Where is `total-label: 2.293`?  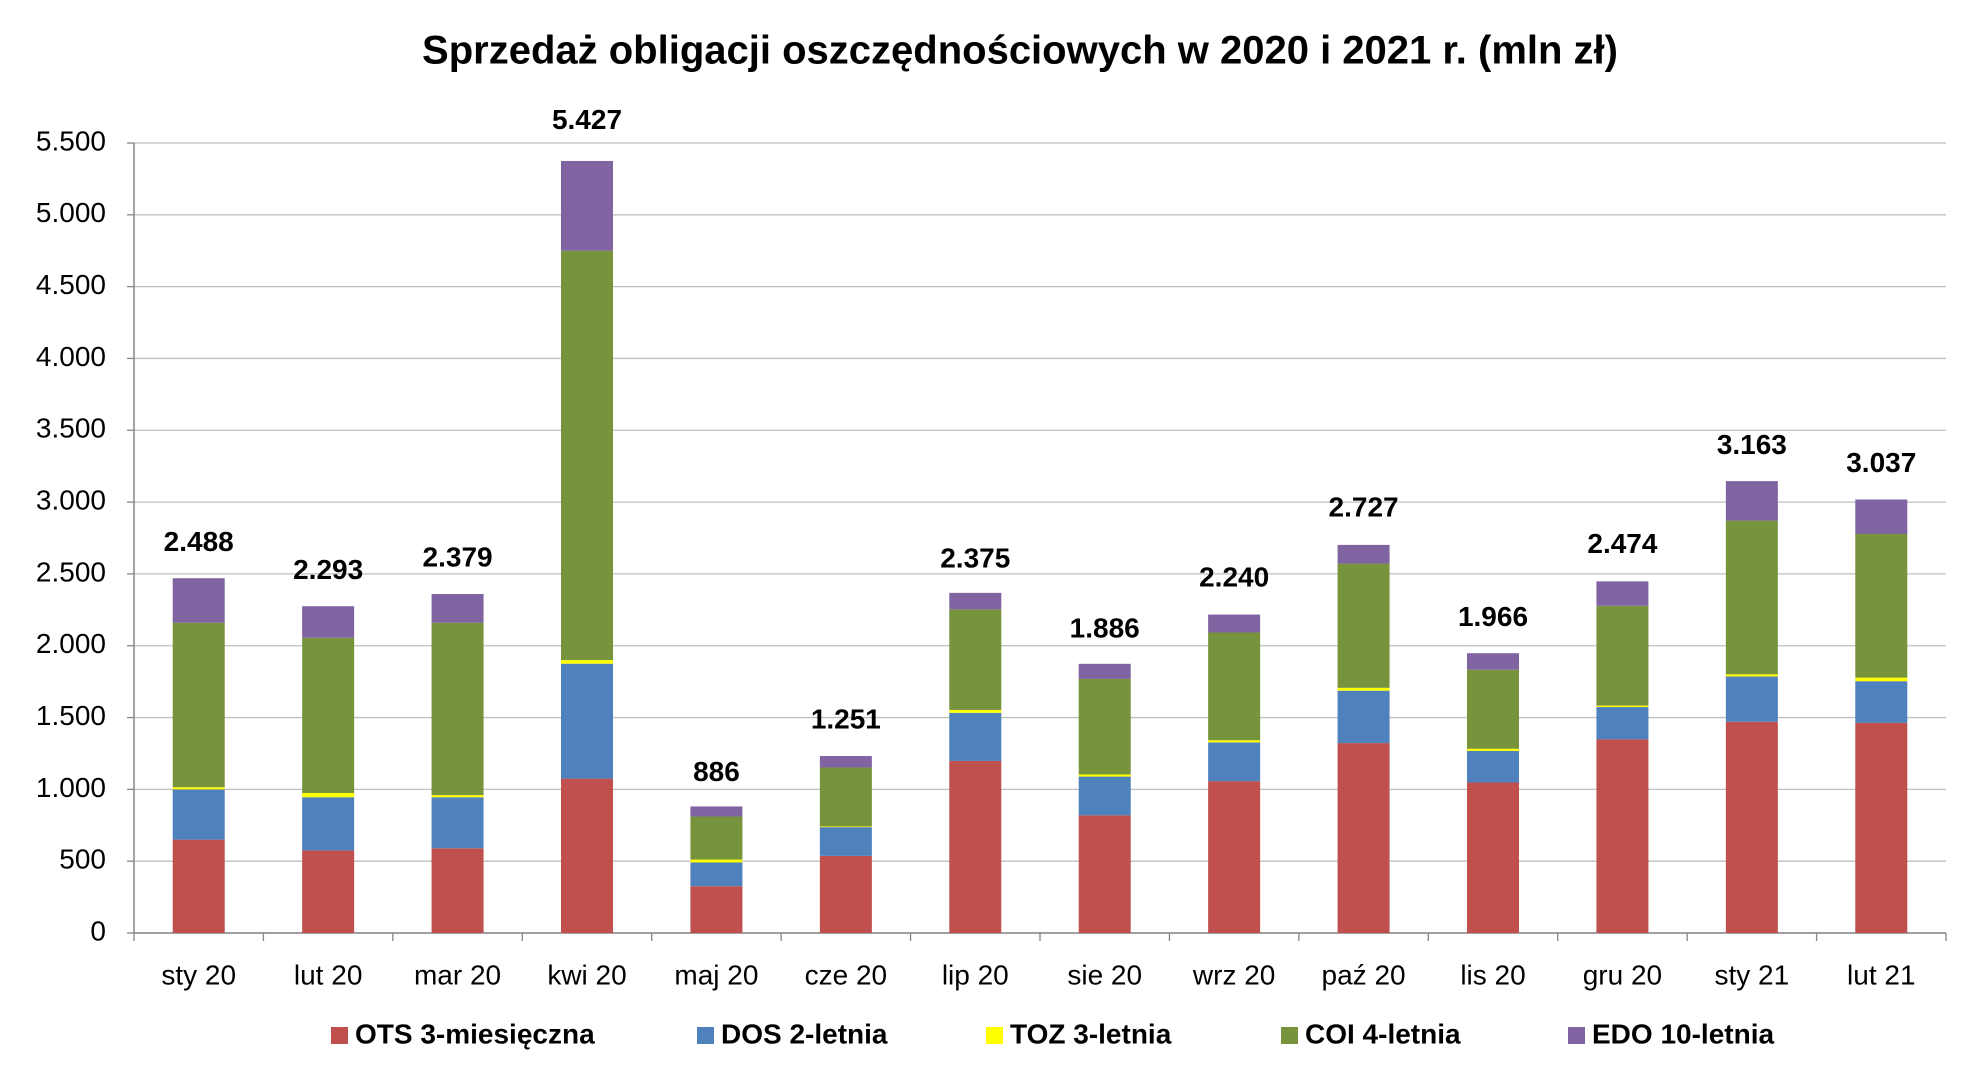
total-label: 2.293 is located at coordinates (328, 569).